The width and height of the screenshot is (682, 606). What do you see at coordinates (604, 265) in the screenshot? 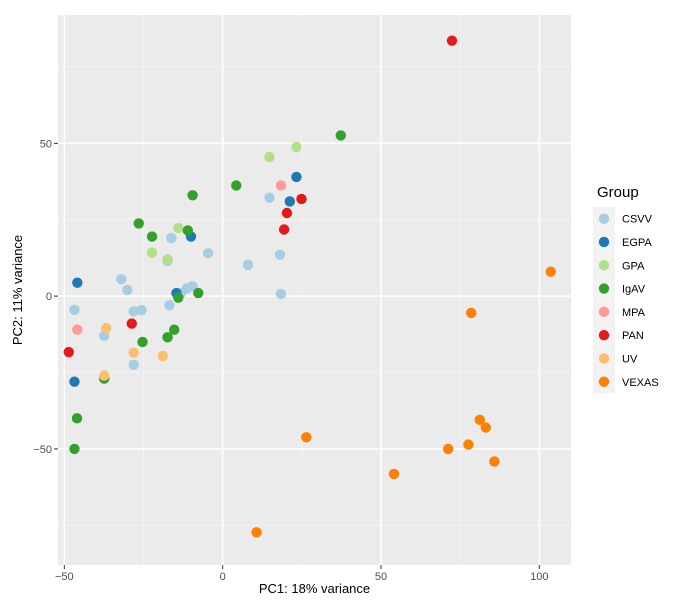
I see `legend-key-gpa` at bounding box center [604, 265].